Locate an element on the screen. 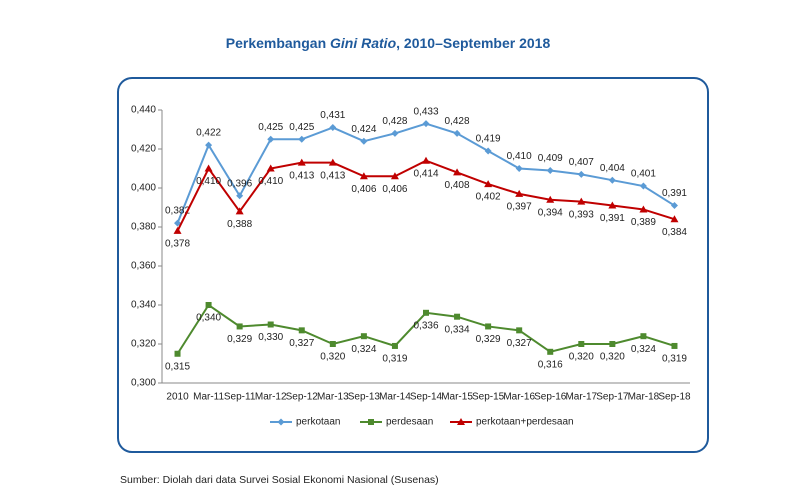 The image size is (800, 500). data-label: 0,424 is located at coordinates (363, 129).